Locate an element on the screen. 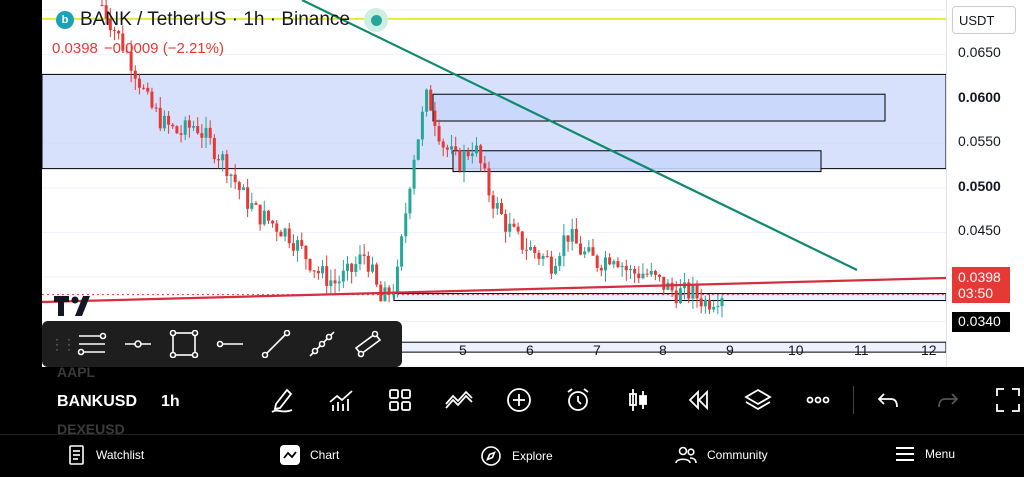 This screenshot has width=1024, height=477. time-label: 7 is located at coordinates (597, 350).